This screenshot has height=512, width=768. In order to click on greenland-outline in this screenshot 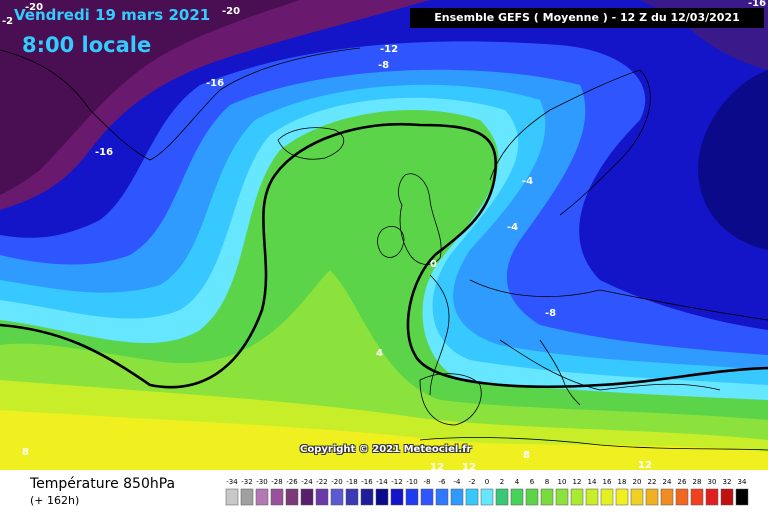, I will do `click(180, 104)`.